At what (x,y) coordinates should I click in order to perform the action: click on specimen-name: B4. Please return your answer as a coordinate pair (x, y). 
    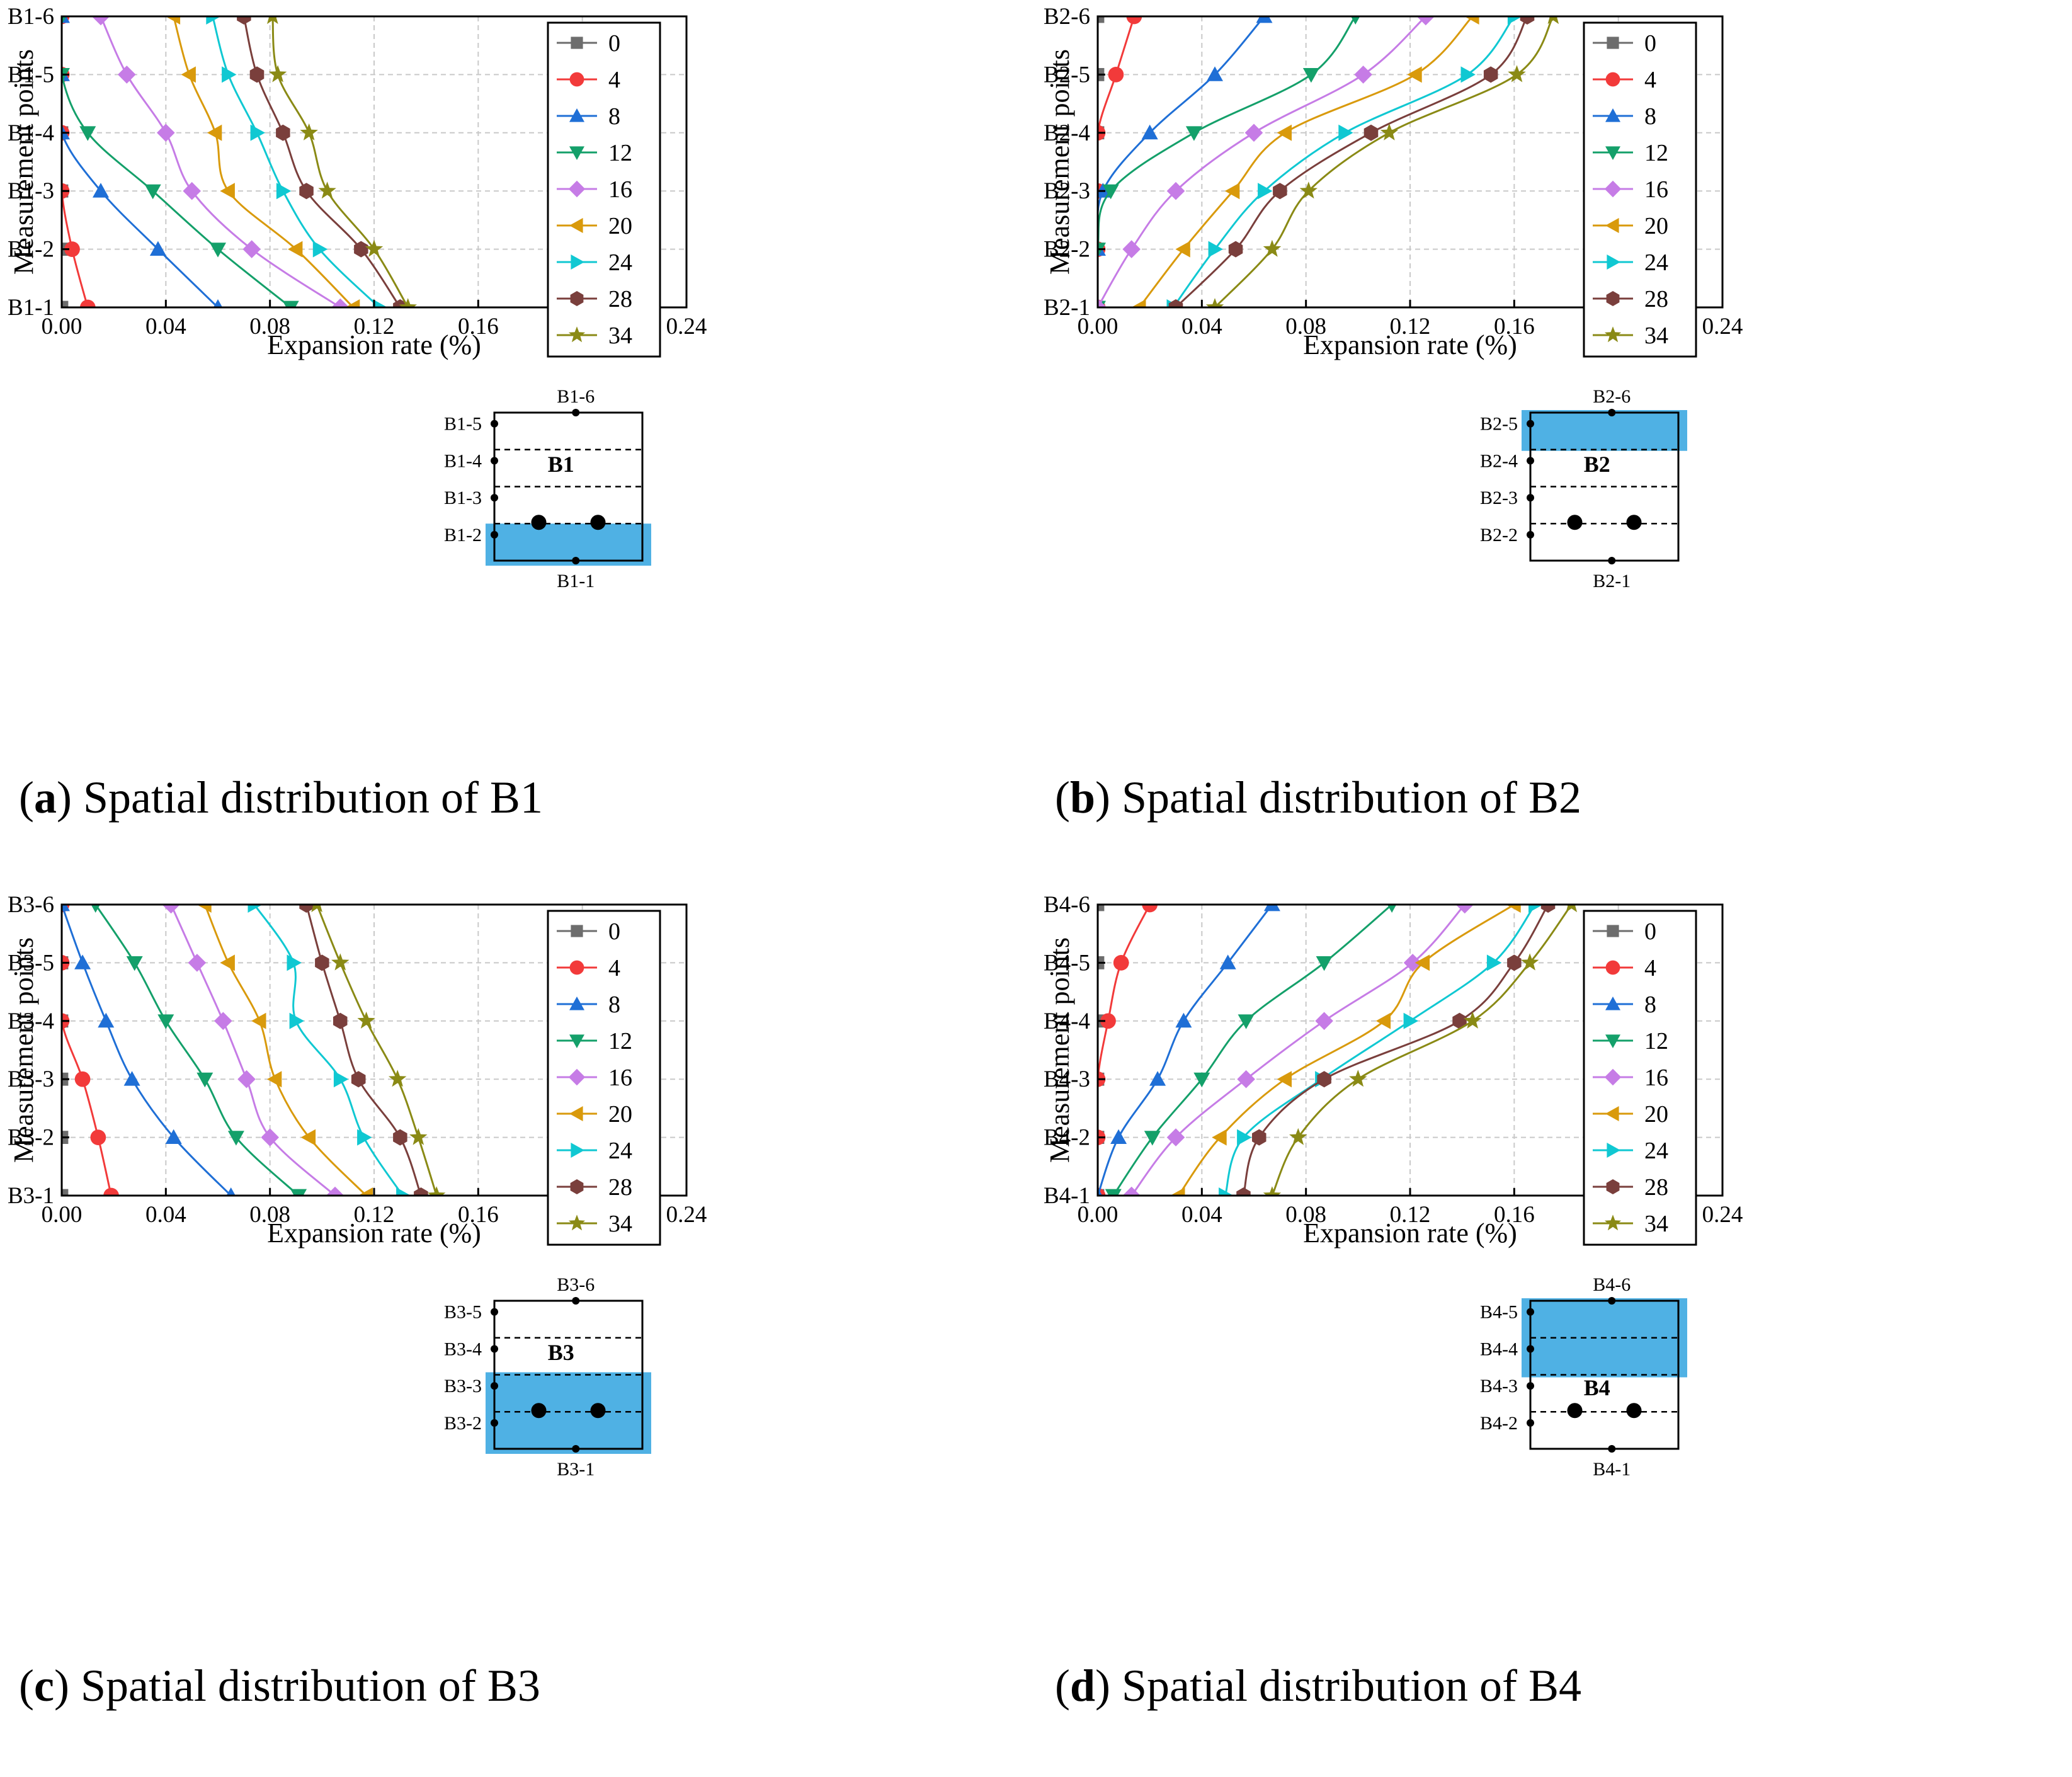
    Looking at the image, I should click on (1597, 1388).